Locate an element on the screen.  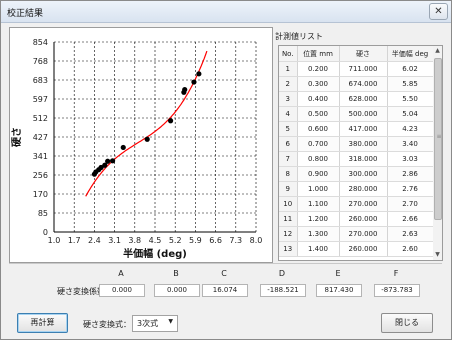
table-row: 12 1.300 270.000 2.63 is located at coordinates (356, 234).